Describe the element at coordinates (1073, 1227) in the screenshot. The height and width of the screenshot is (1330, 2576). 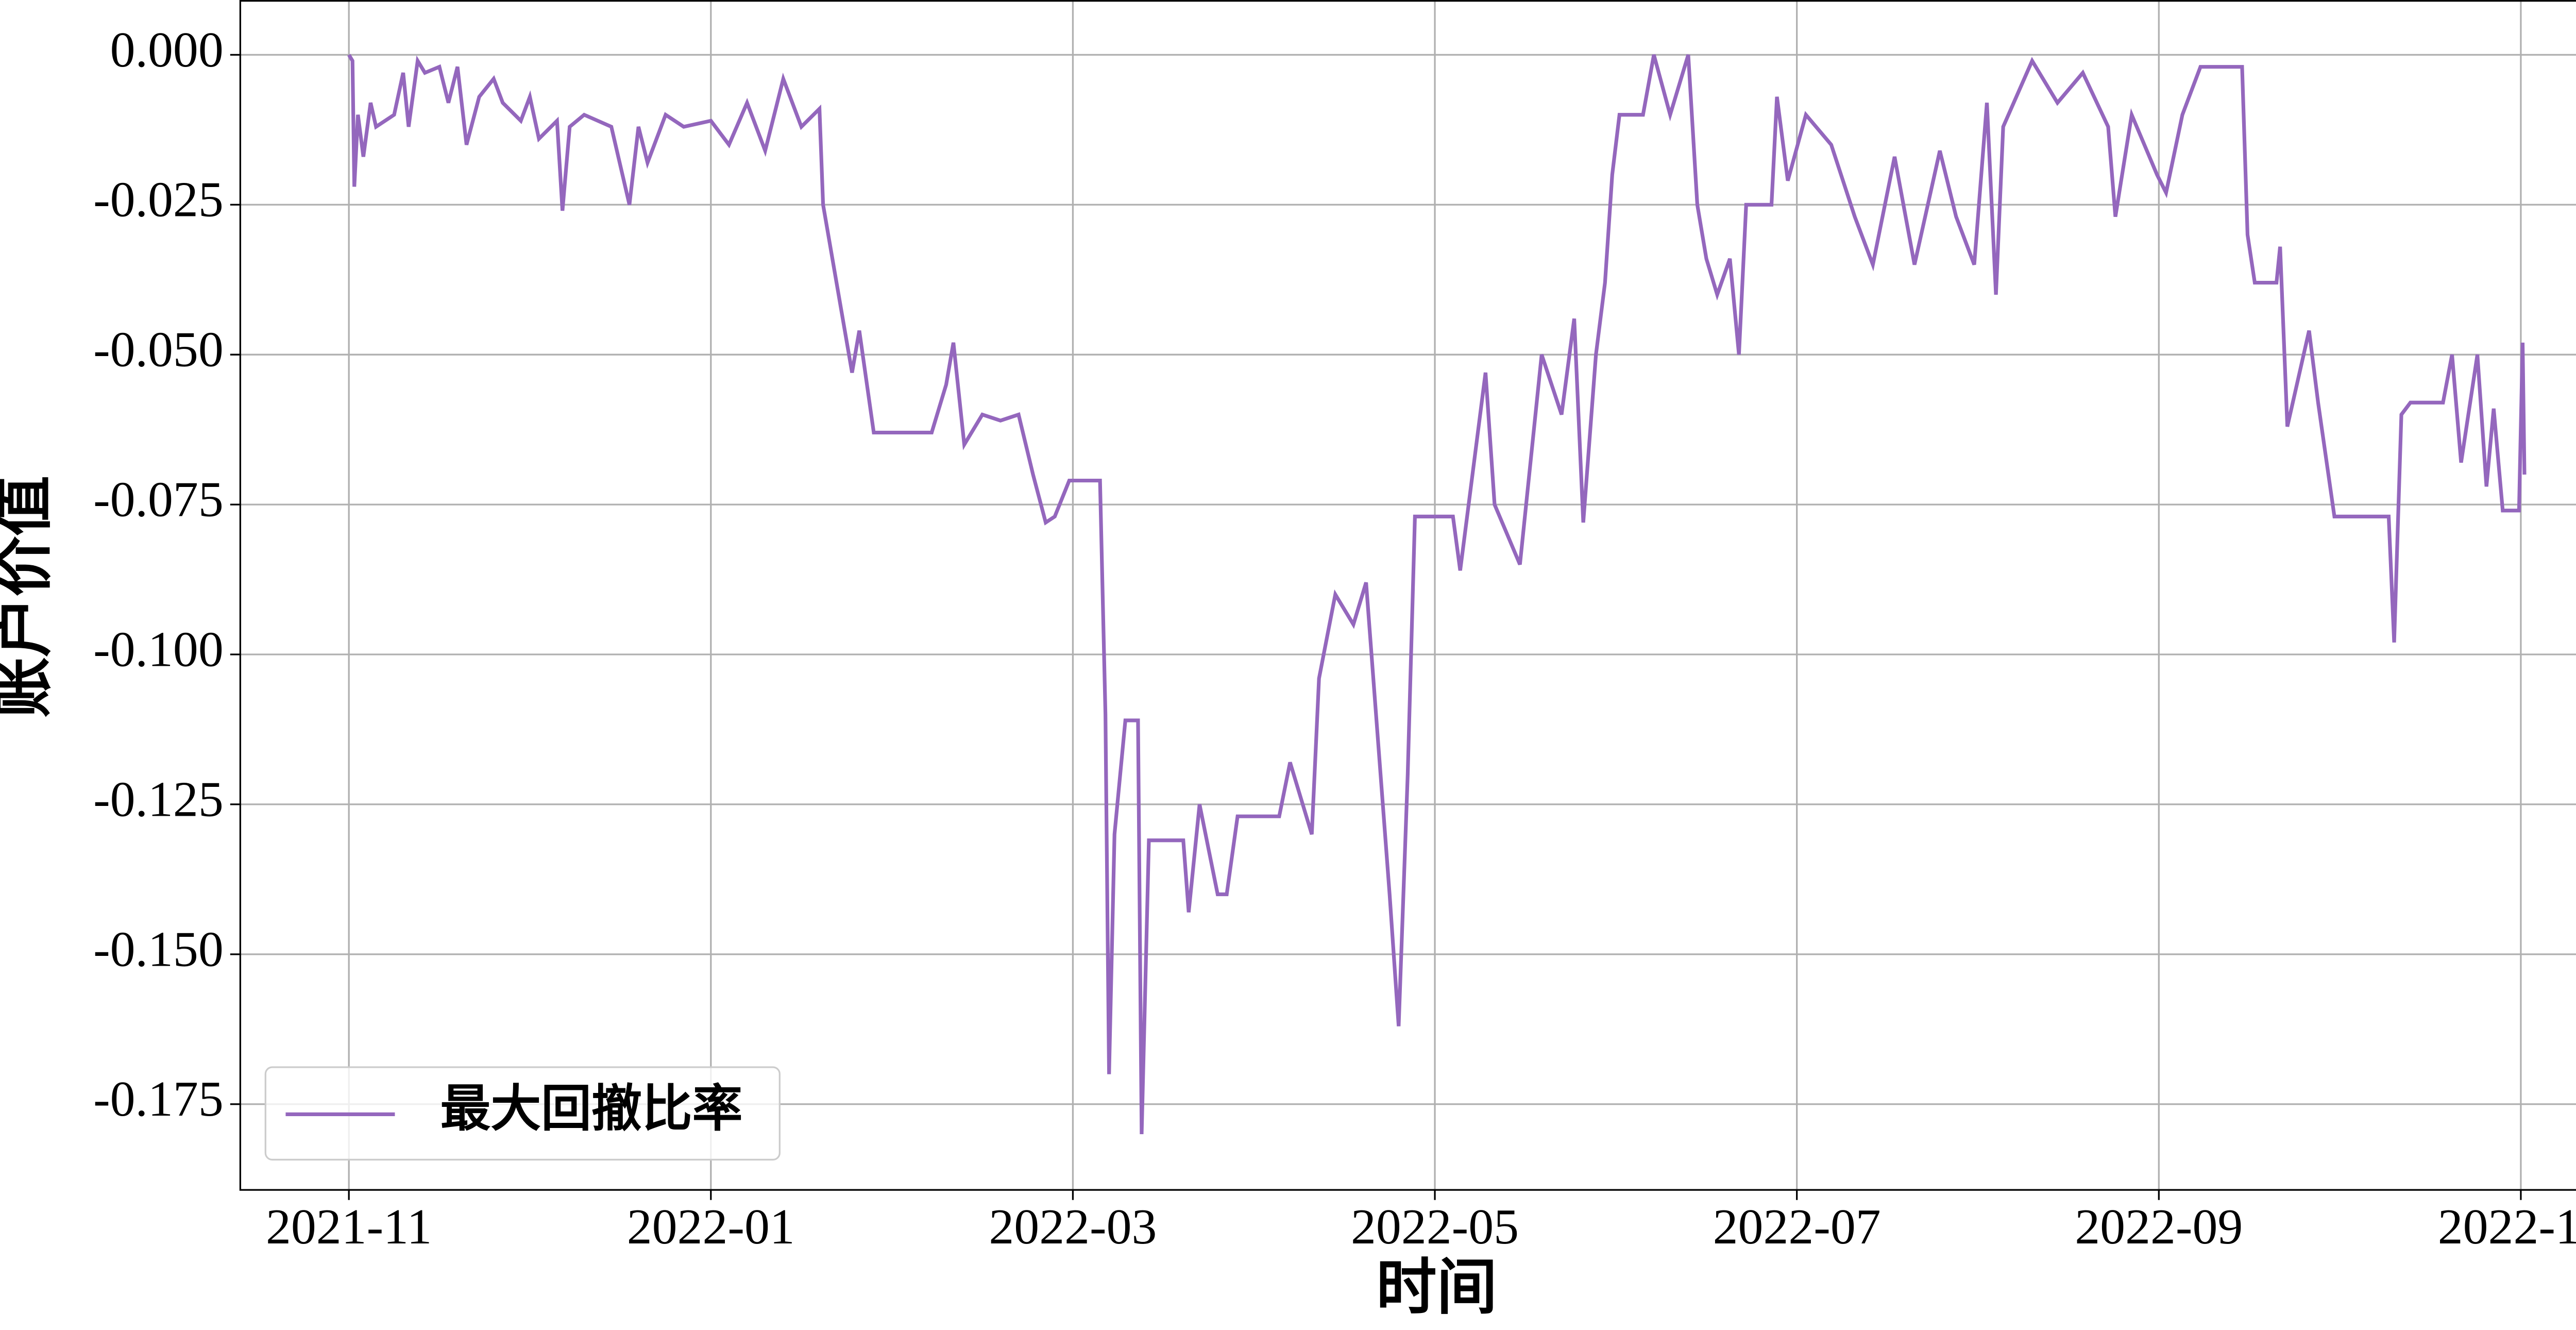
I see `x-tick-label: 2022-03` at that location.